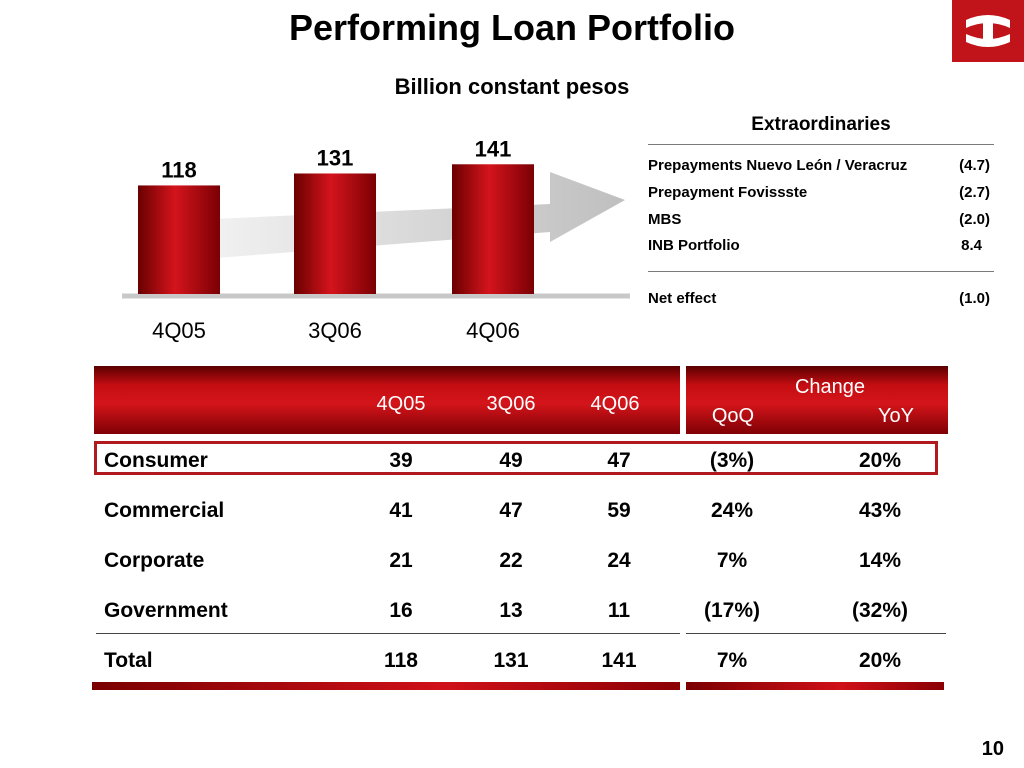 This screenshot has width=1024, height=768. Describe the element at coordinates (974, 219) in the screenshot. I see `extraordinaries-item-value: (2.0)` at that location.